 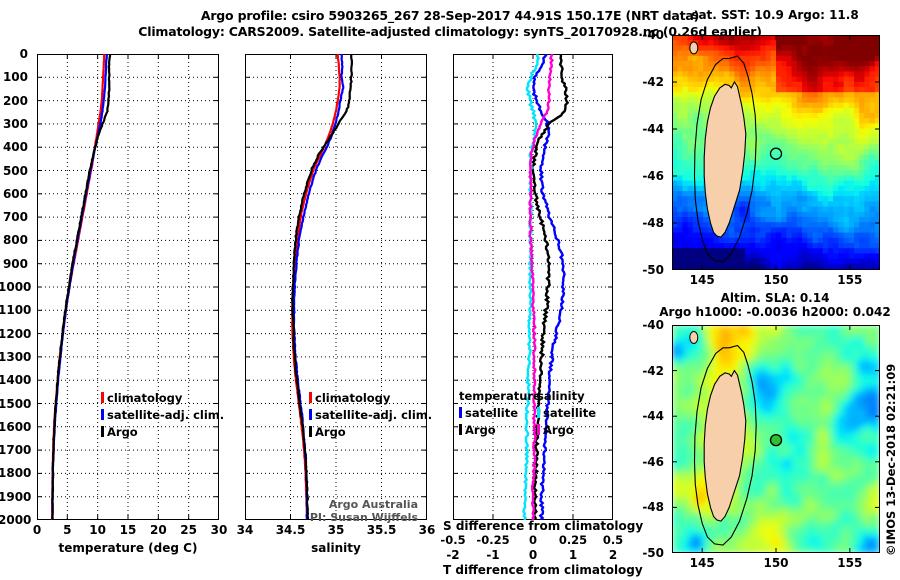 I want to click on axis-tick-label: 100, so click(x=15, y=77).